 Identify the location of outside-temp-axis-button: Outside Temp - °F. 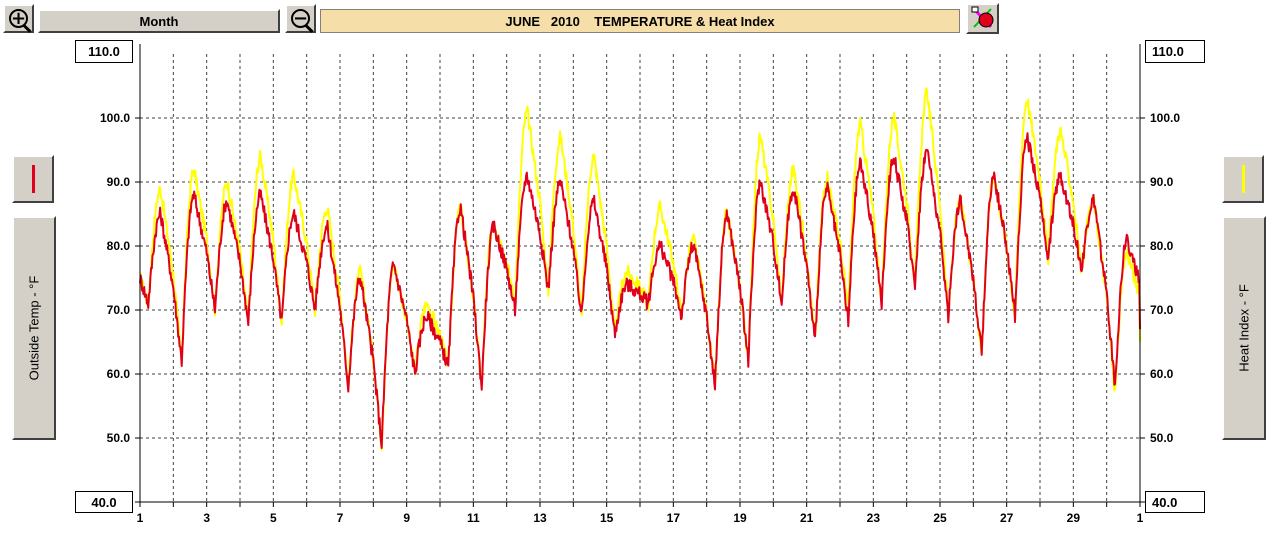
(34, 328).